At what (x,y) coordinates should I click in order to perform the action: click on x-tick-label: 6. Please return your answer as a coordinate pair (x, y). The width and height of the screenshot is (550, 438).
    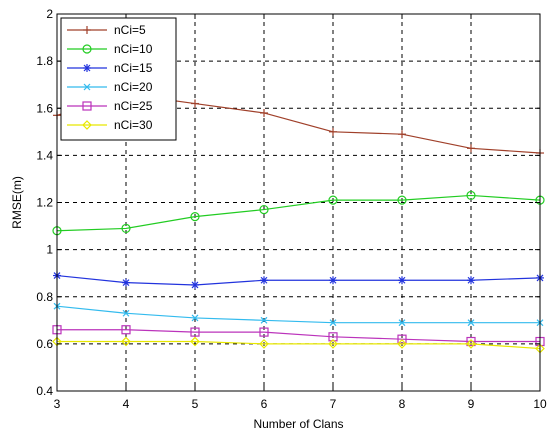
    Looking at the image, I should click on (264, 404).